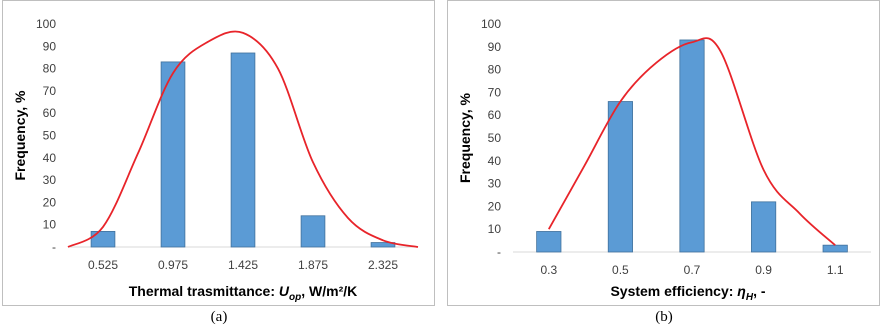 The image size is (885, 327). Describe the element at coordinates (549, 242) in the screenshot. I see `bar-0.3` at that location.